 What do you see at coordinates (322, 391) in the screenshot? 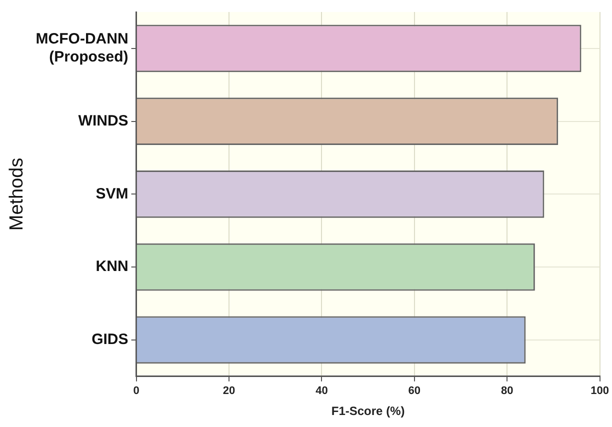
I see `x-tick-label: 40` at bounding box center [322, 391].